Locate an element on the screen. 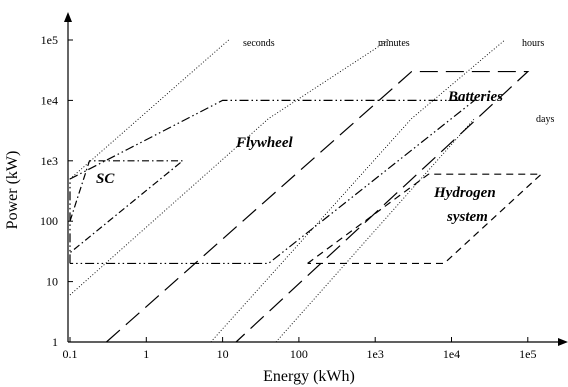 This screenshot has height=387, width=568. y-ticks: 1 10 100 1e3 1e4 1e5 is located at coordinates (56, 191).